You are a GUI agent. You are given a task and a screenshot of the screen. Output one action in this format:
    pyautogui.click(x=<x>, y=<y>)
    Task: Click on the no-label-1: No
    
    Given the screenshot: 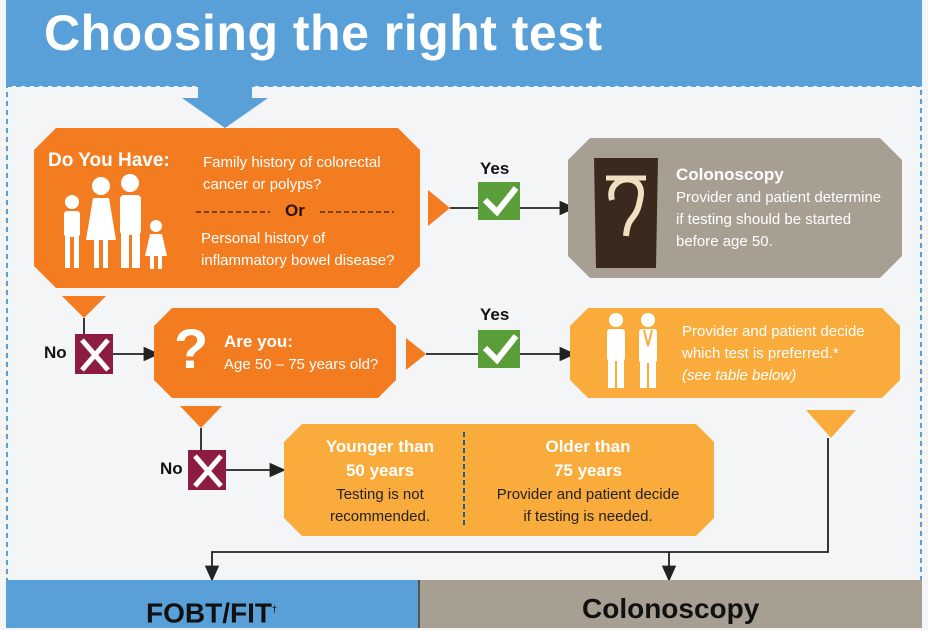 What is the action you would take?
    pyautogui.click(x=55, y=352)
    